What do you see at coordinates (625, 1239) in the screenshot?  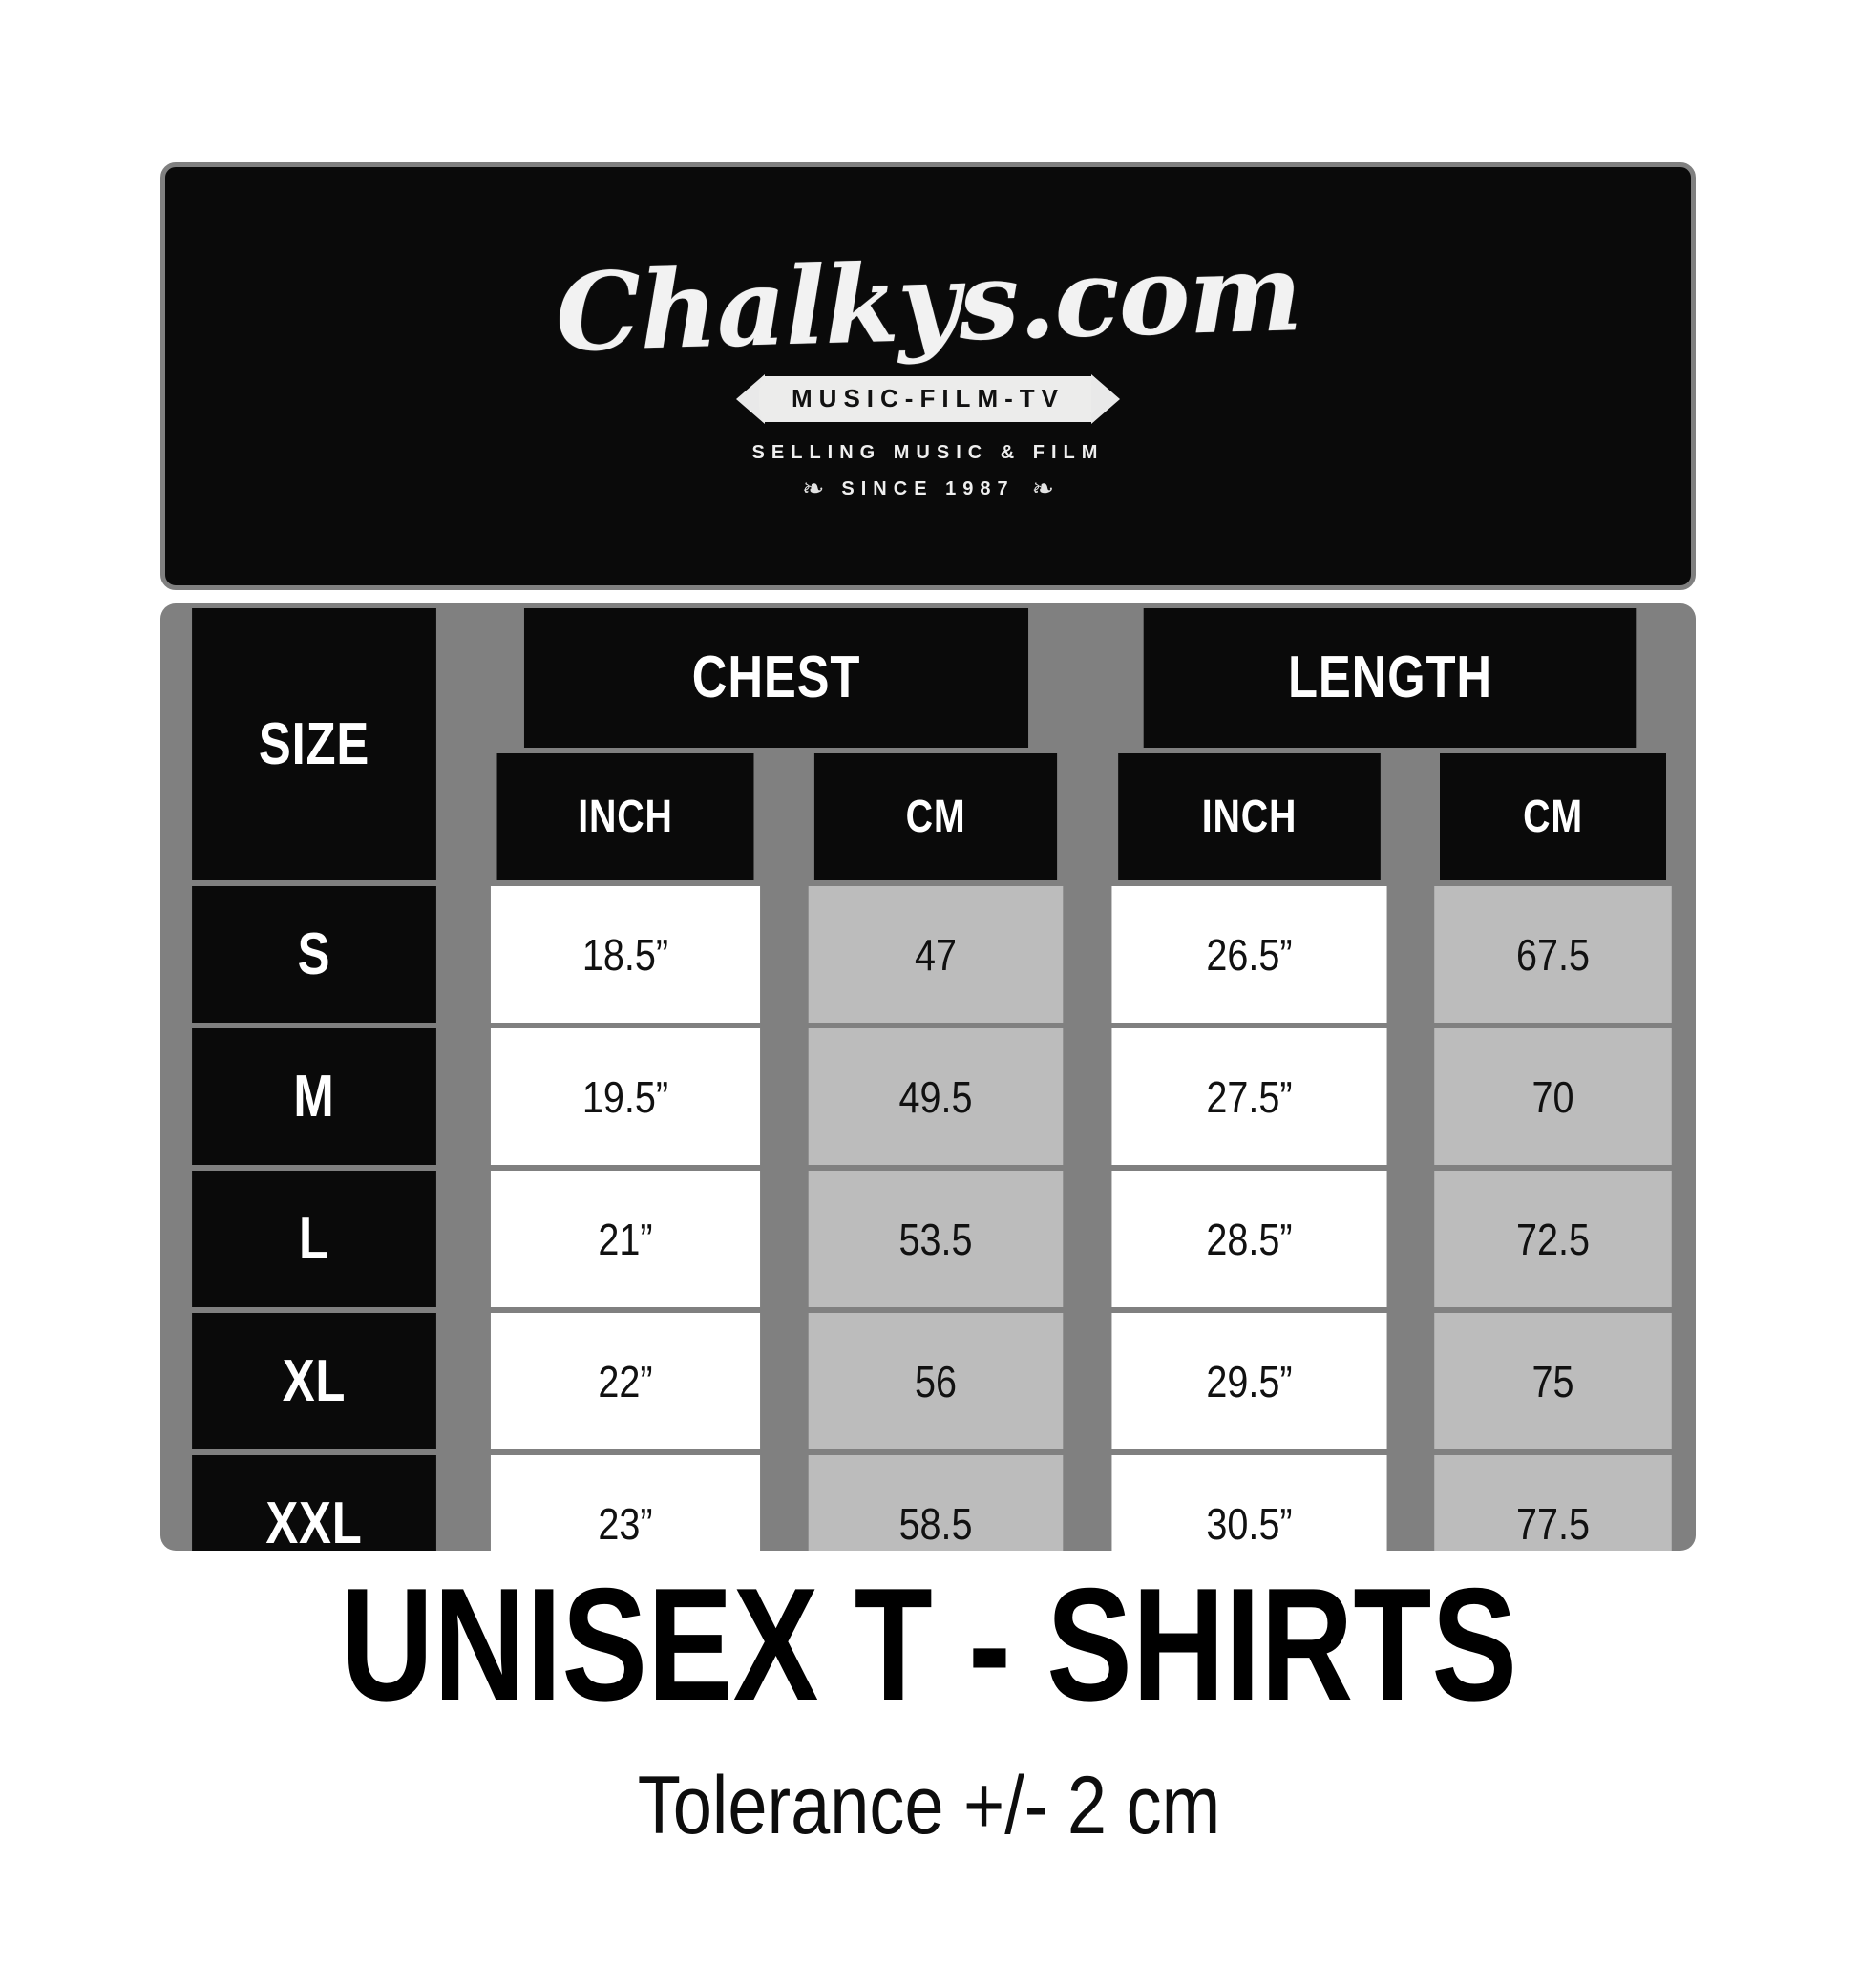 I see `cell-chest-inch: 21”` at bounding box center [625, 1239].